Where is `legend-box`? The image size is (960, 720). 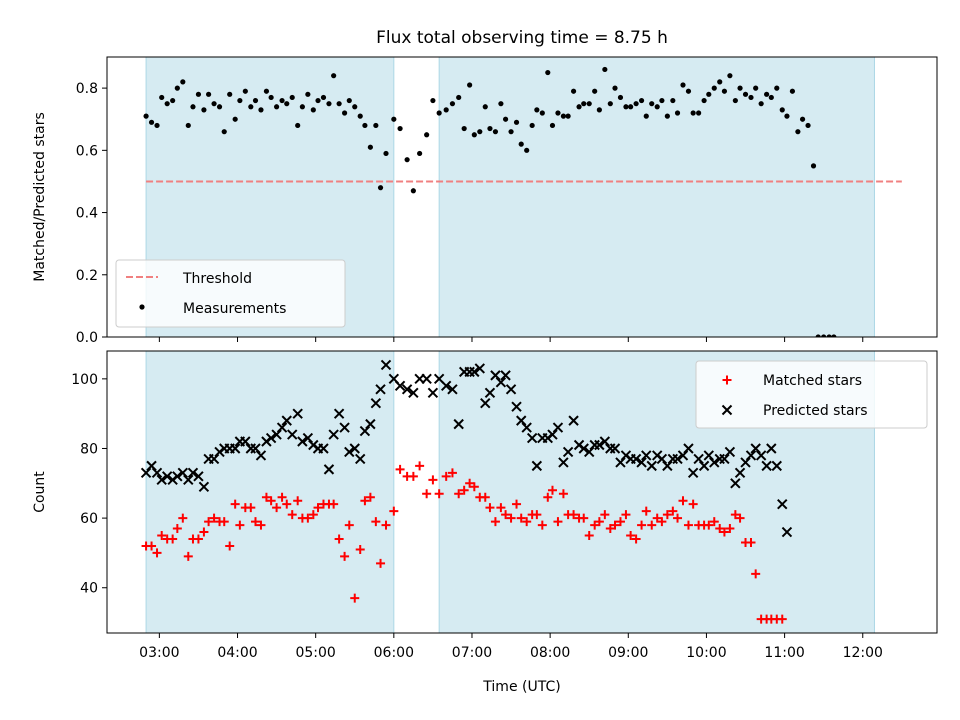 legend-box is located at coordinates (811, 394).